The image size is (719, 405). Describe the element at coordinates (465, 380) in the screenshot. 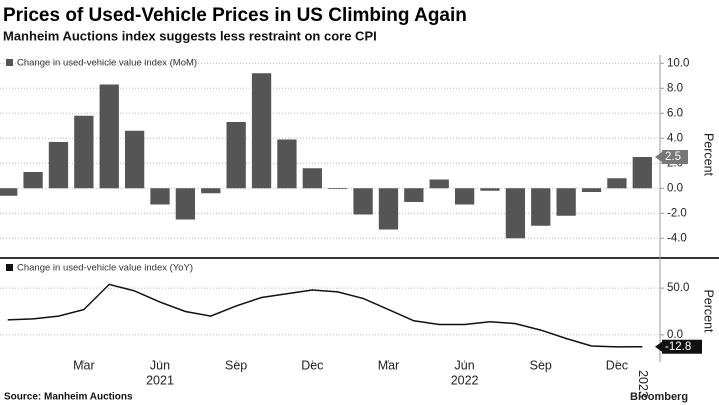

I see `x-year-label: 2022` at that location.